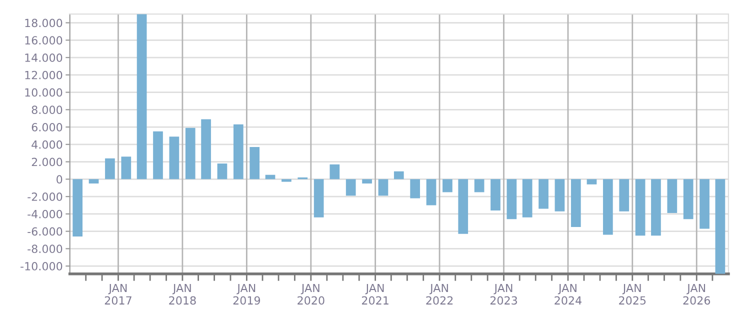 The height and width of the screenshot is (313, 751). I want to click on x-tick-label: JAN 2020, so click(311, 294).